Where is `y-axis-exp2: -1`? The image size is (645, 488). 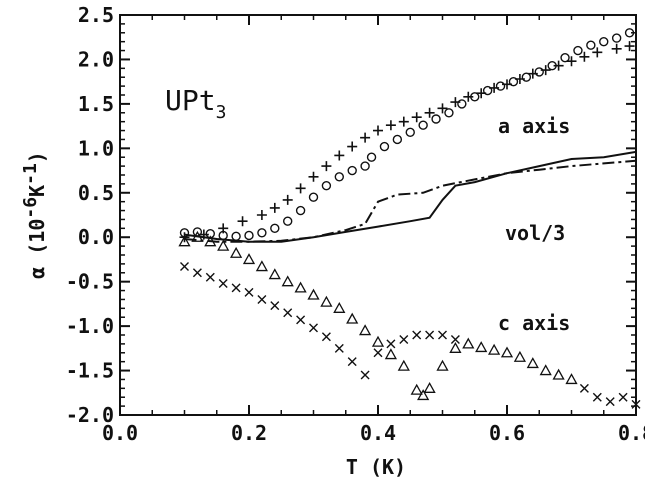
y-axis-exp2: -1 is located at coordinates (30, 174).